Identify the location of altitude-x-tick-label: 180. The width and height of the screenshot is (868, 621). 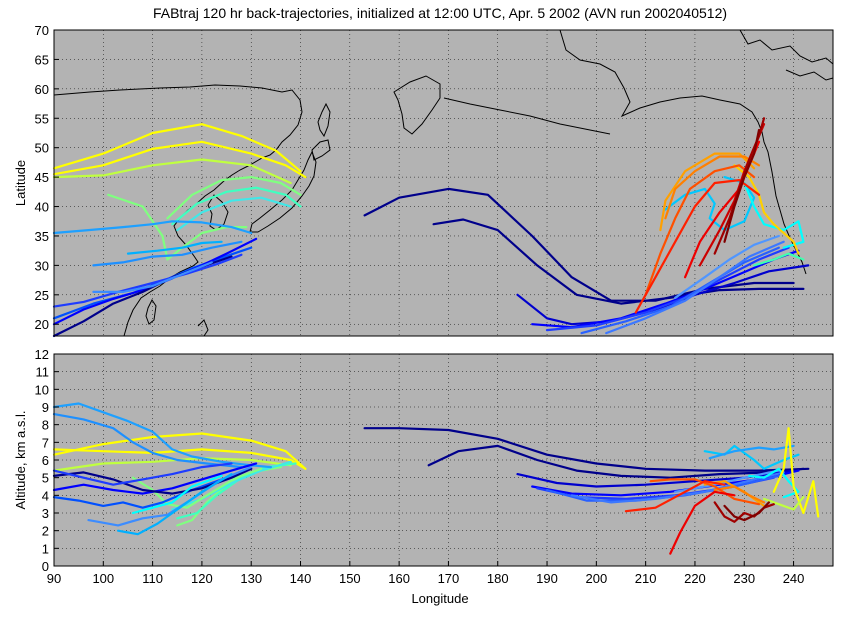
(498, 578).